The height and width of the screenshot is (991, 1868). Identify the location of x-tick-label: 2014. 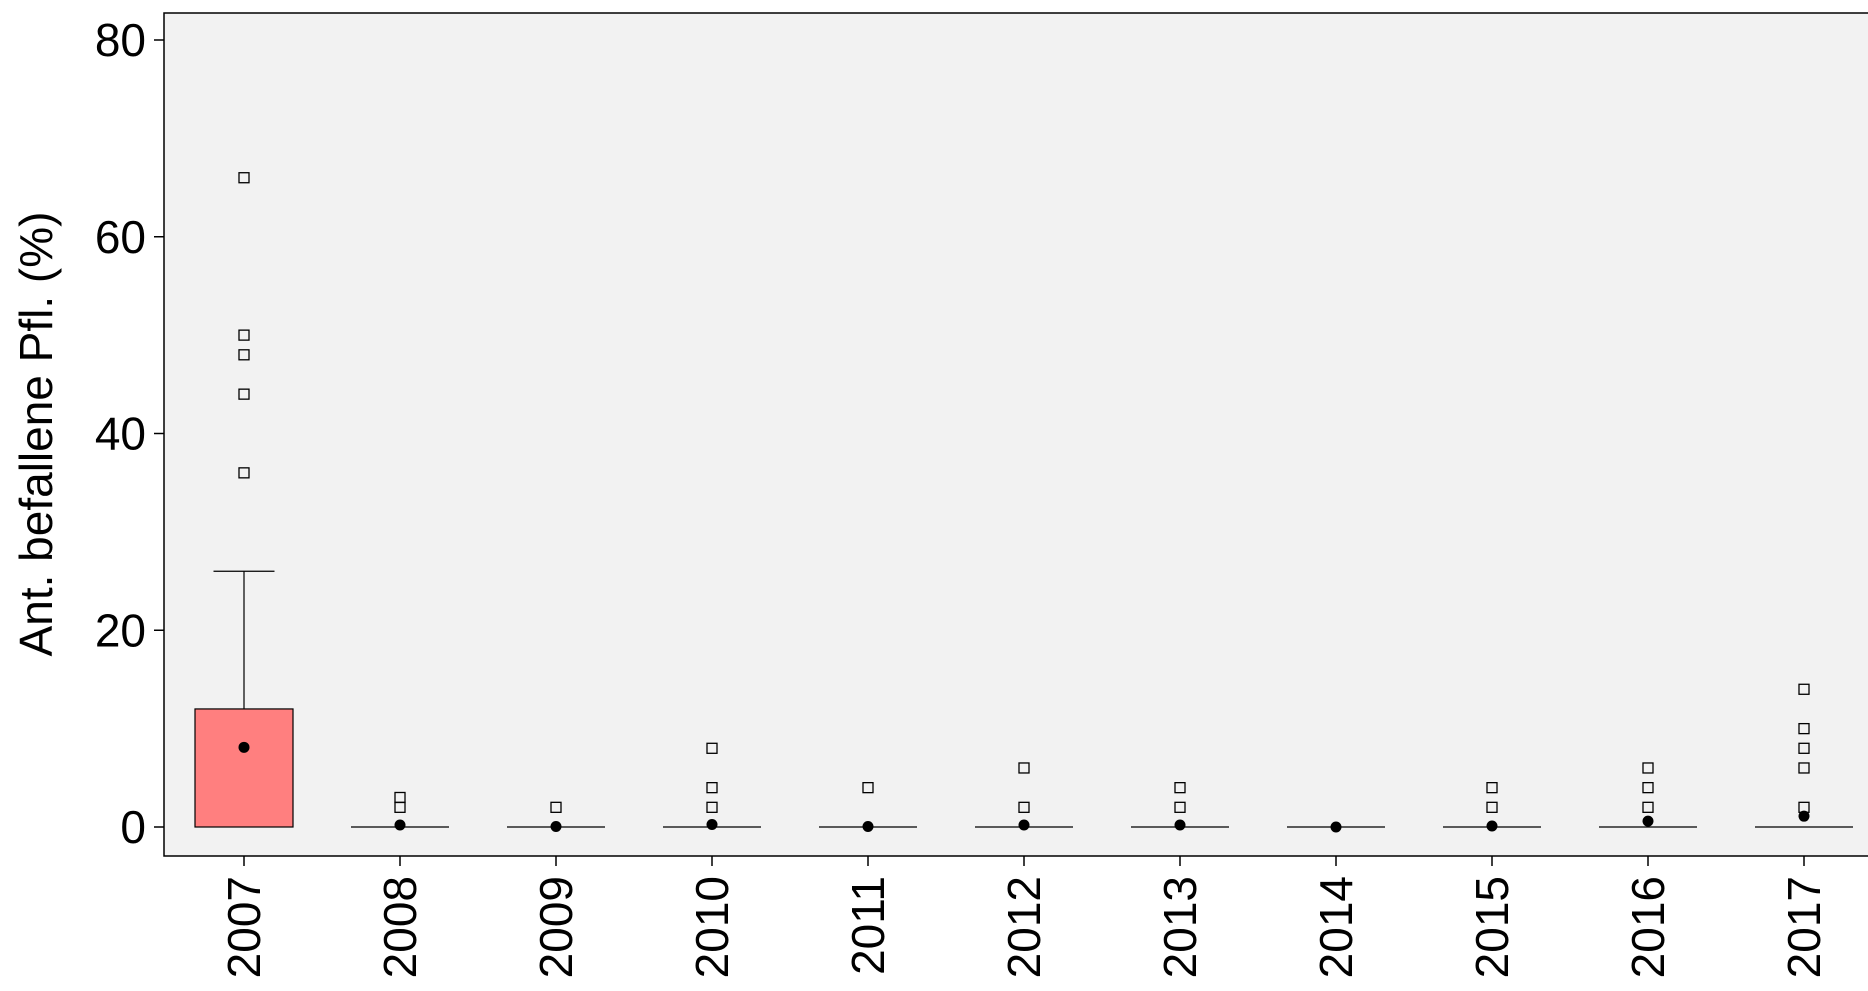
(1336, 927).